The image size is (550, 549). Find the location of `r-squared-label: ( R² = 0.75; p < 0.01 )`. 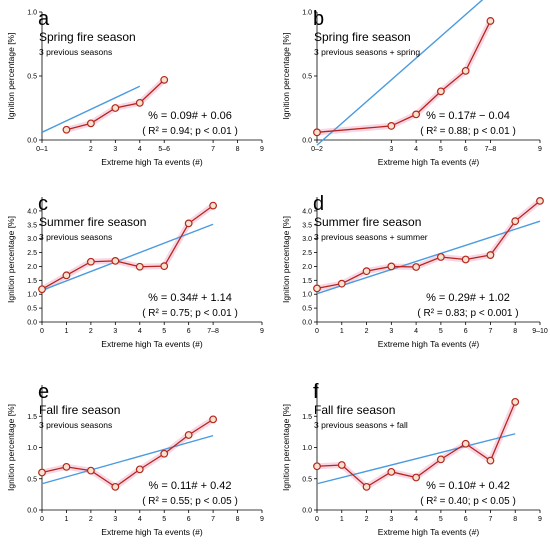

r-squared-label: ( R² = 0.75; p < 0.01 ) is located at coordinates (190, 313).